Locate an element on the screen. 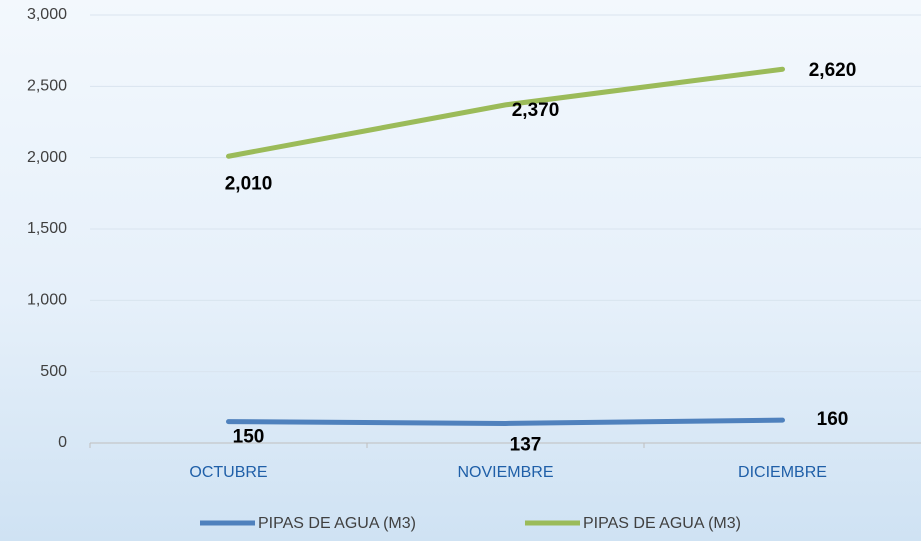  y-tick-label: 2,500 is located at coordinates (47, 86).